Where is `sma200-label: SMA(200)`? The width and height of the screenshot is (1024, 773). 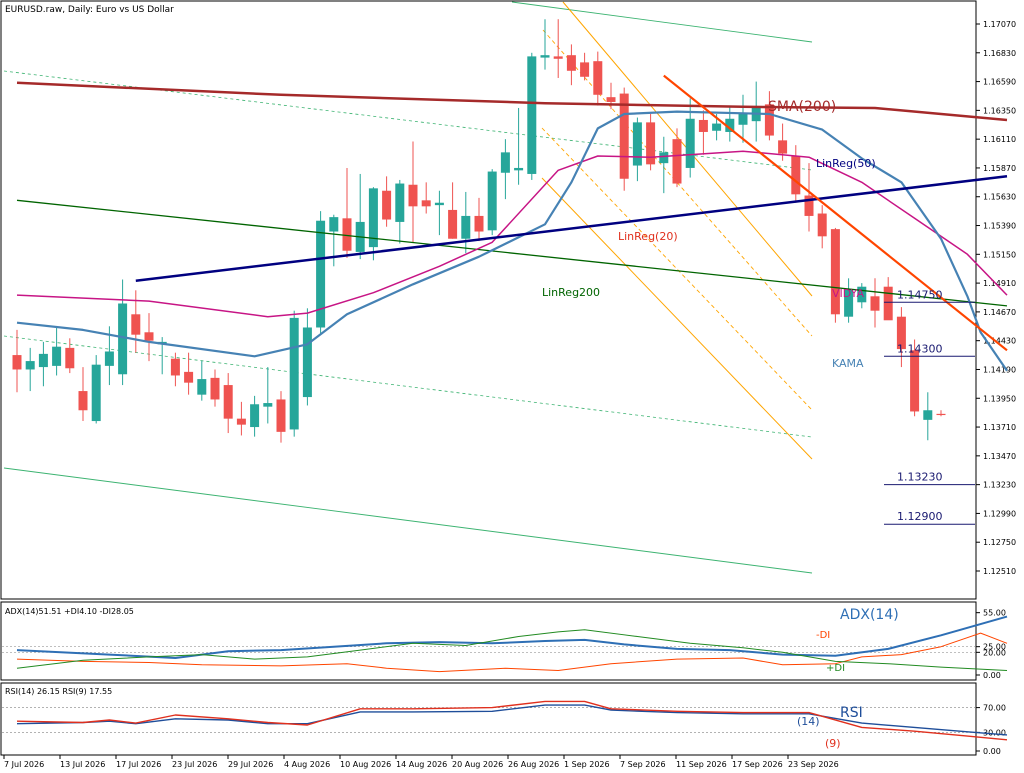
sma200-label: SMA(200) is located at coordinates (802, 107).